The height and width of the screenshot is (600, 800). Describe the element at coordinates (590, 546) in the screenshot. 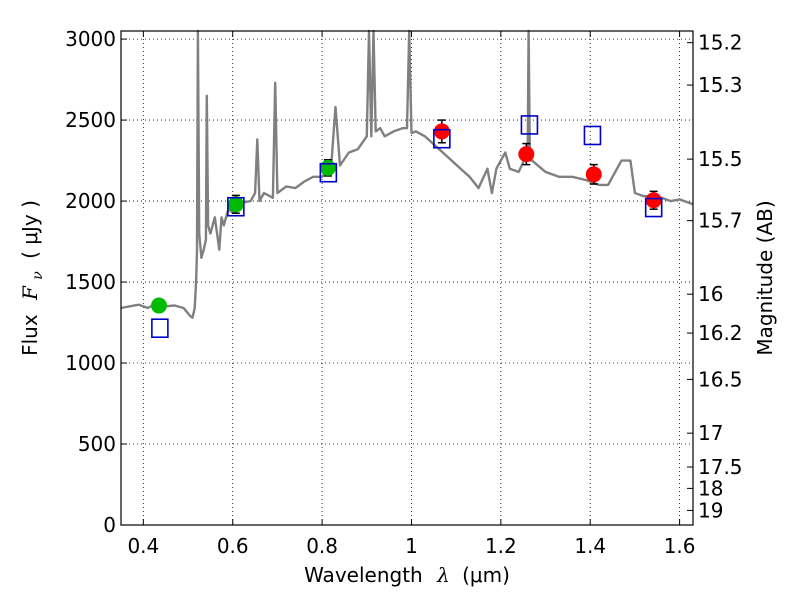

I see `x-tick-label: 1.4` at that location.